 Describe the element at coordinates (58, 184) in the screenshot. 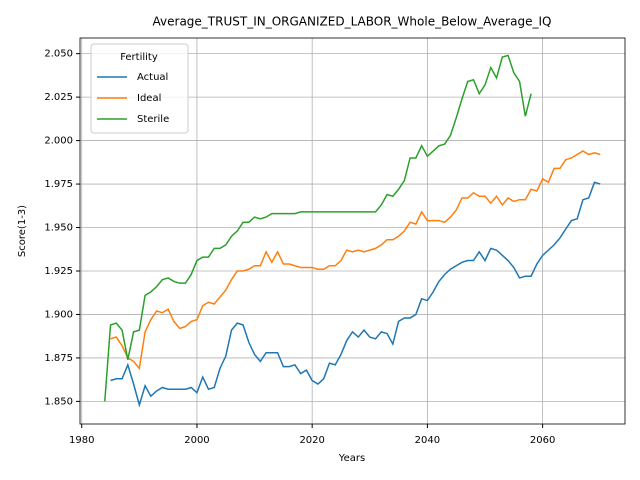

I see `y-tick-label: 1.975` at that location.